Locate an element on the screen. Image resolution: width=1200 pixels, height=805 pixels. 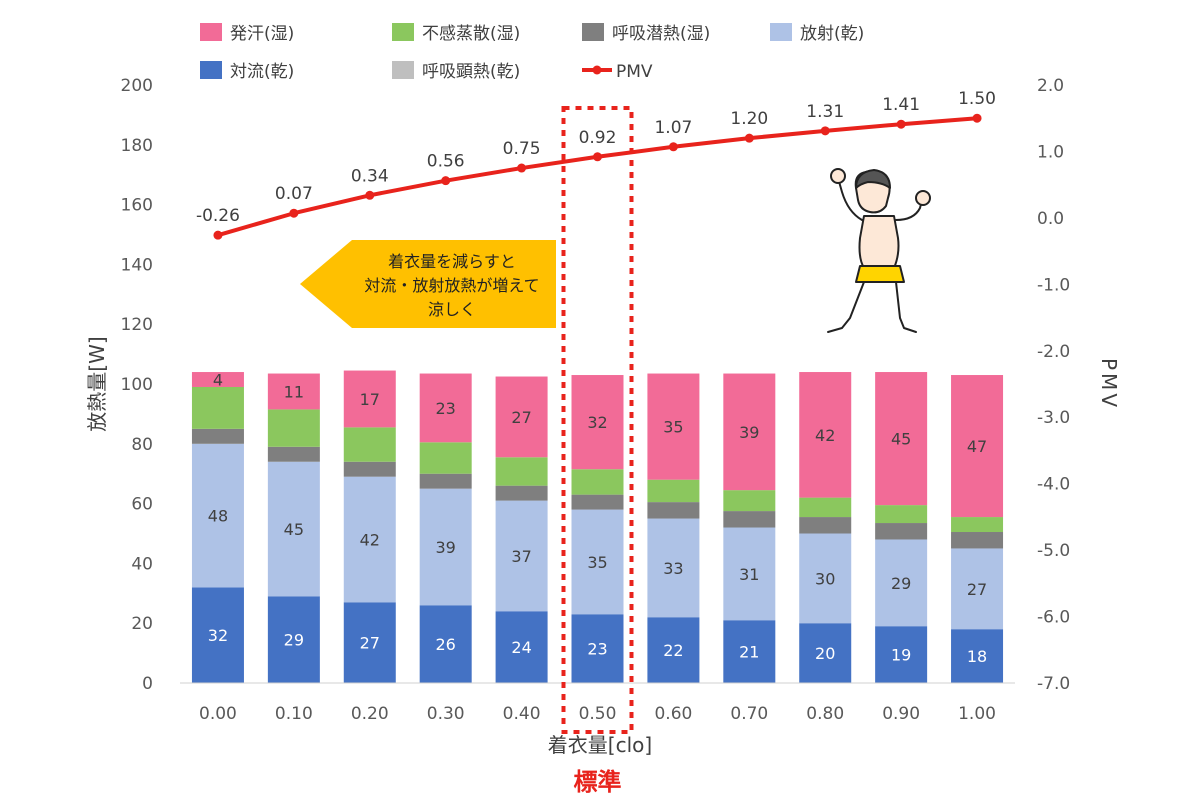
pmv-value-label: 0.75 is located at coordinates (522, 149).